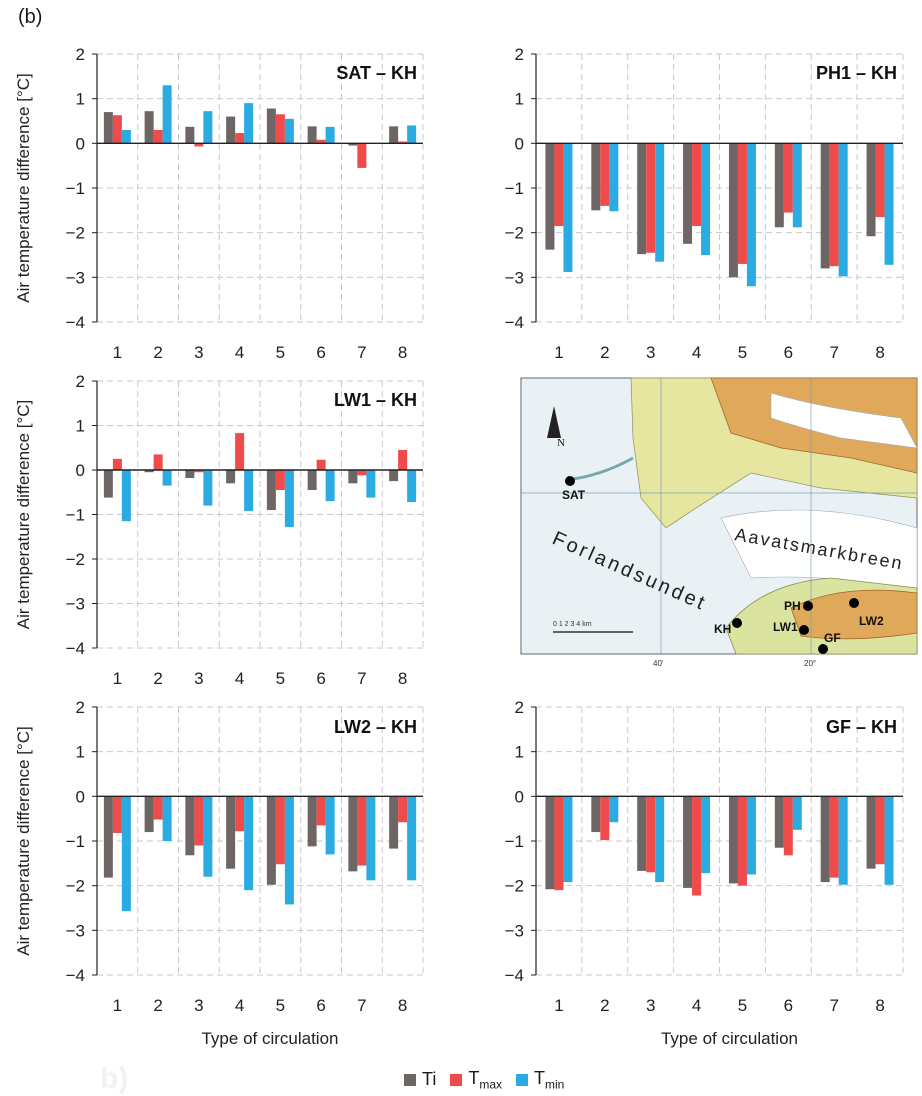 The image size is (922, 1096). I want to click on map-mountains-south, so click(854, 614).